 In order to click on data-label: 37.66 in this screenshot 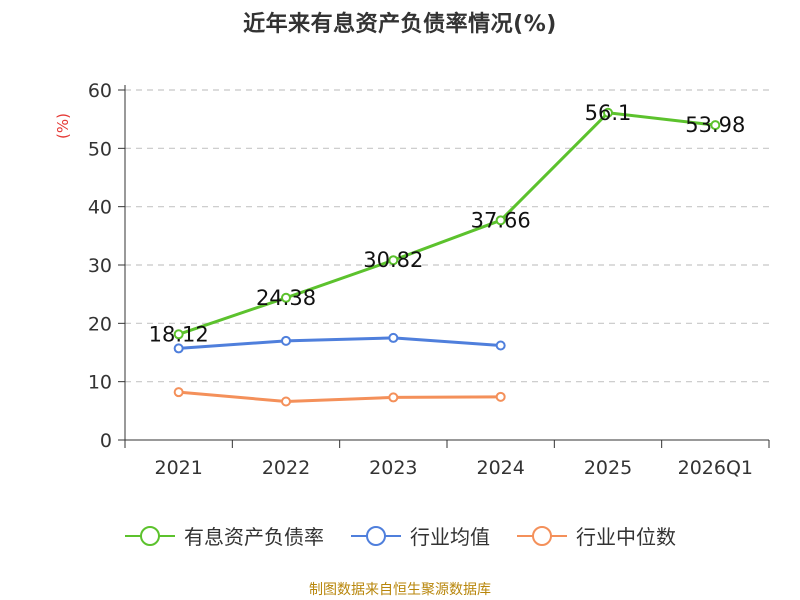, I will do `click(501, 220)`.